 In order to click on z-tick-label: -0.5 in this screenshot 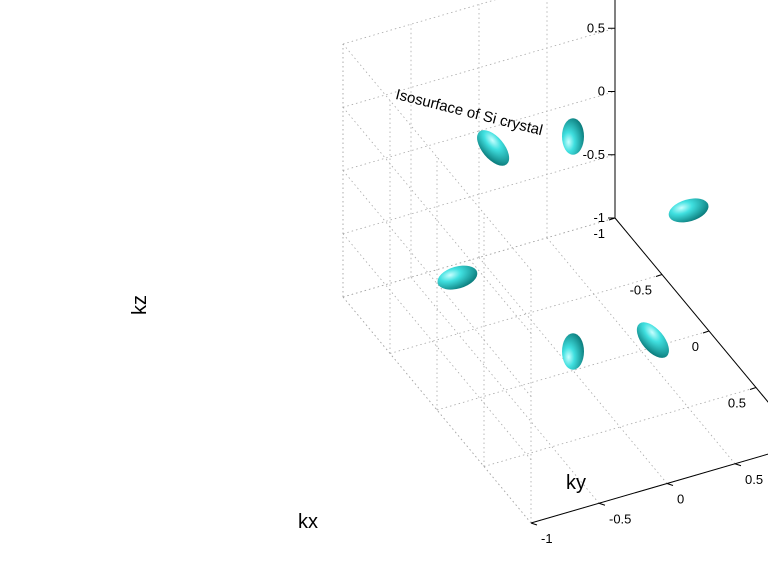, I will do `click(594, 154)`.